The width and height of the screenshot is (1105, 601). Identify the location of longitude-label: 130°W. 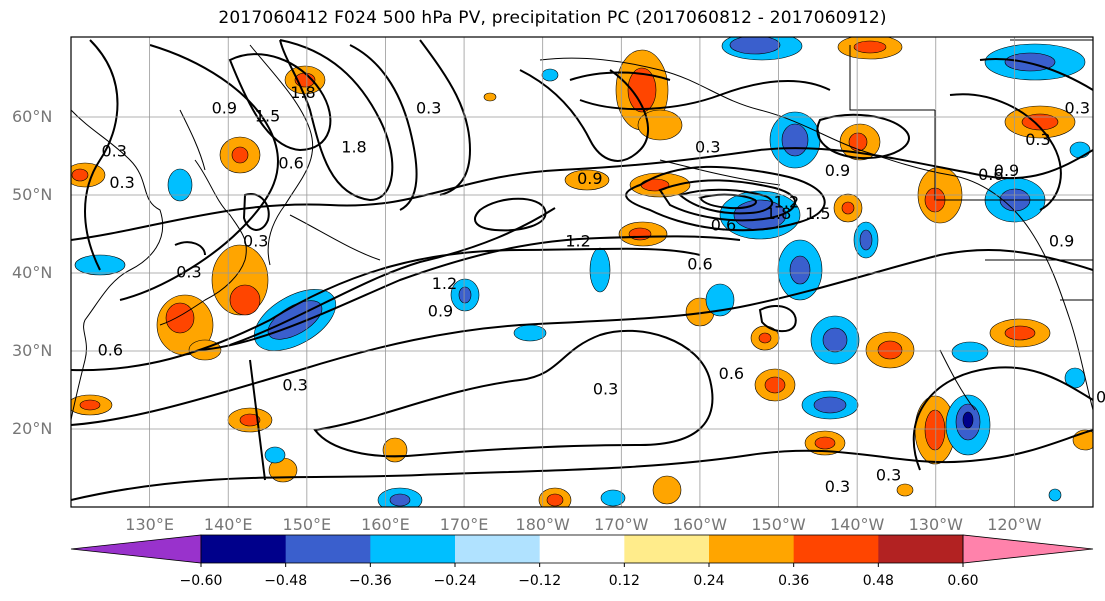
(935, 524).